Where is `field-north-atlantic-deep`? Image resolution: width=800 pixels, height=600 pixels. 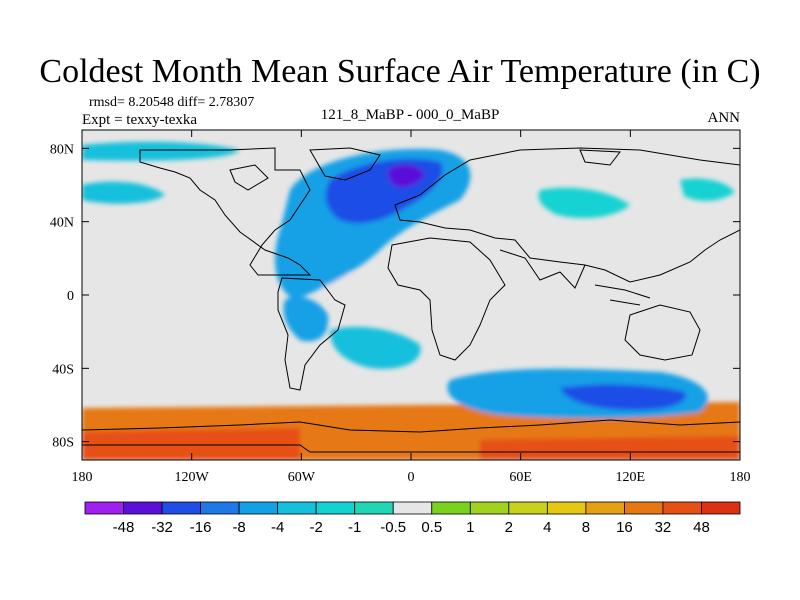
field-north-atlantic-deep is located at coordinates (406, 176).